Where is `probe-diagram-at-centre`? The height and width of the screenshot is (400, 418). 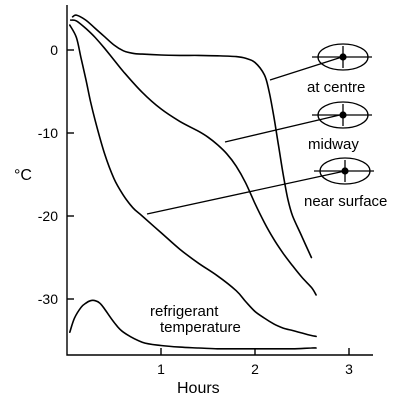
probe-diagram-at-centre is located at coordinates (342, 57).